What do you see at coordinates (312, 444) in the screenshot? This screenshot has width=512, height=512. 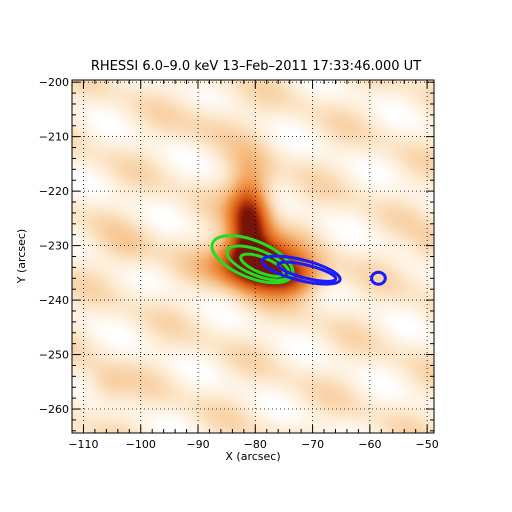 I see `x-tick-label: −70` at bounding box center [312, 444].